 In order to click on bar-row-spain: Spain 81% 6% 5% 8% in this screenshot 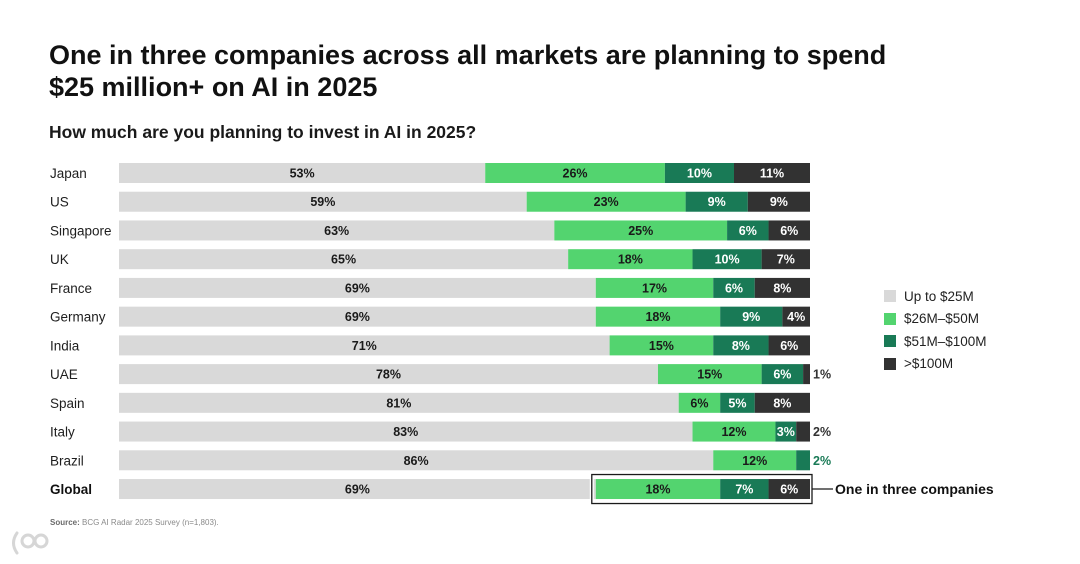, I will do `click(430, 402)`.